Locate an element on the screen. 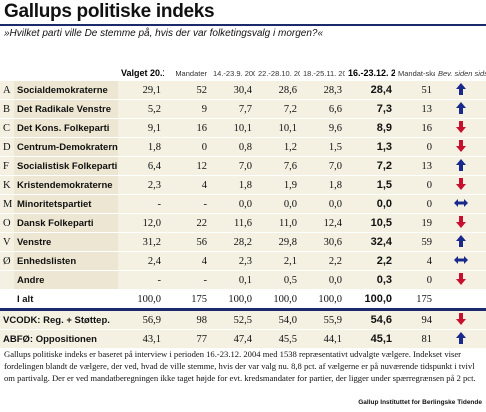 The image size is (486, 412). party-name: Venstre is located at coordinates (66, 242).